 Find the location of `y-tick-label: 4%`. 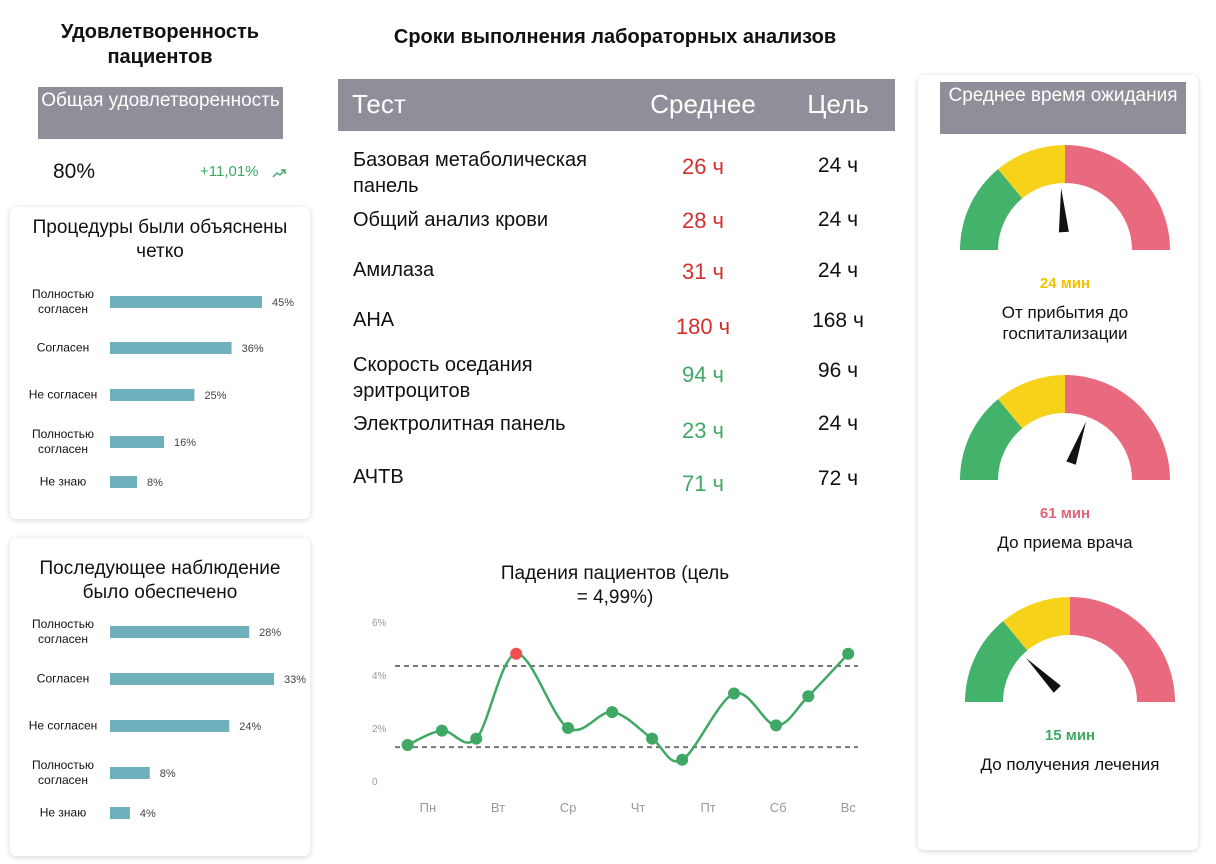

y-tick-label: 4% is located at coordinates (379, 676).